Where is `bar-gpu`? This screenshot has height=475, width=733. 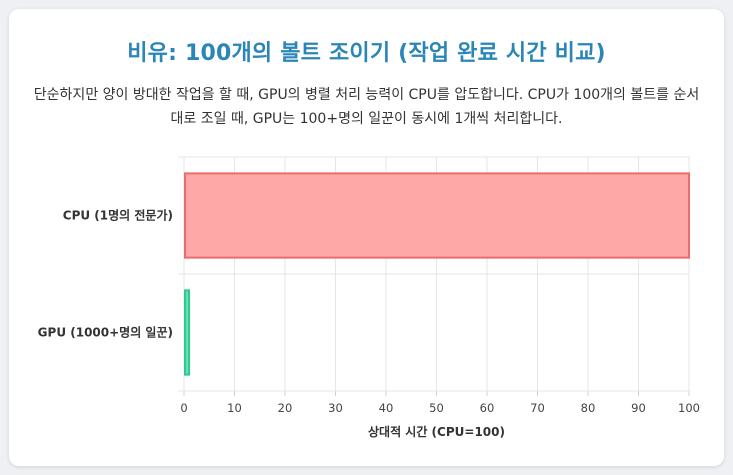
bar-gpu is located at coordinates (187, 332).